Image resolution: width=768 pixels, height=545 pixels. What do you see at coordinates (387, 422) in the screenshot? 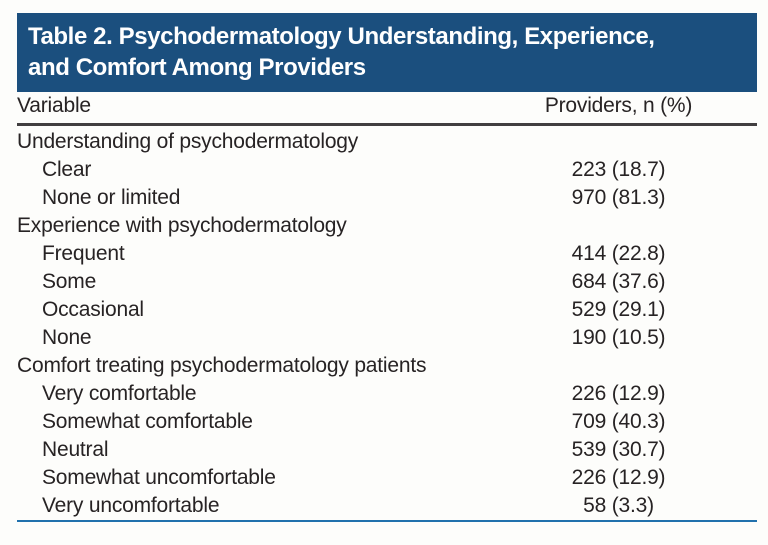
I see `table-row: Somewhat comfortable 709 (40.3)` at bounding box center [387, 422].